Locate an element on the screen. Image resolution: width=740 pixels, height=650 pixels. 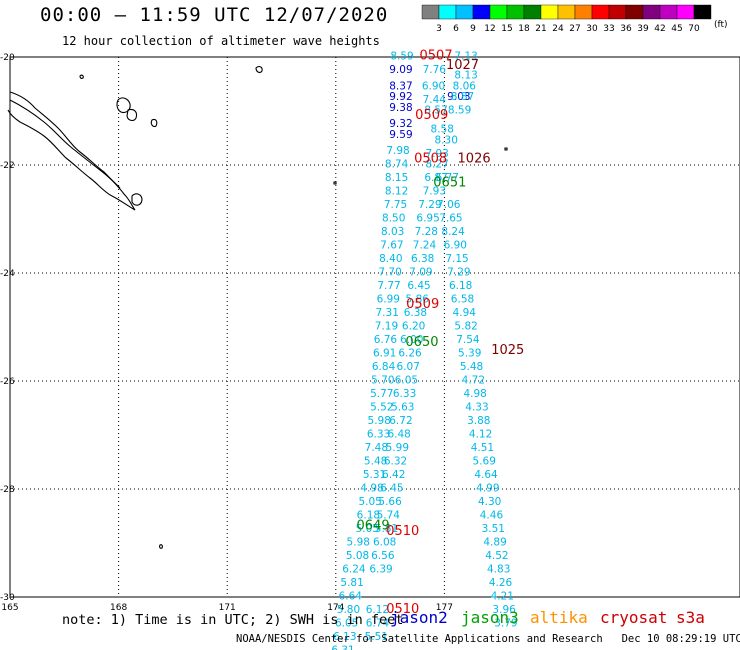
swh-value: 7.76 is located at coordinates (435, 70).